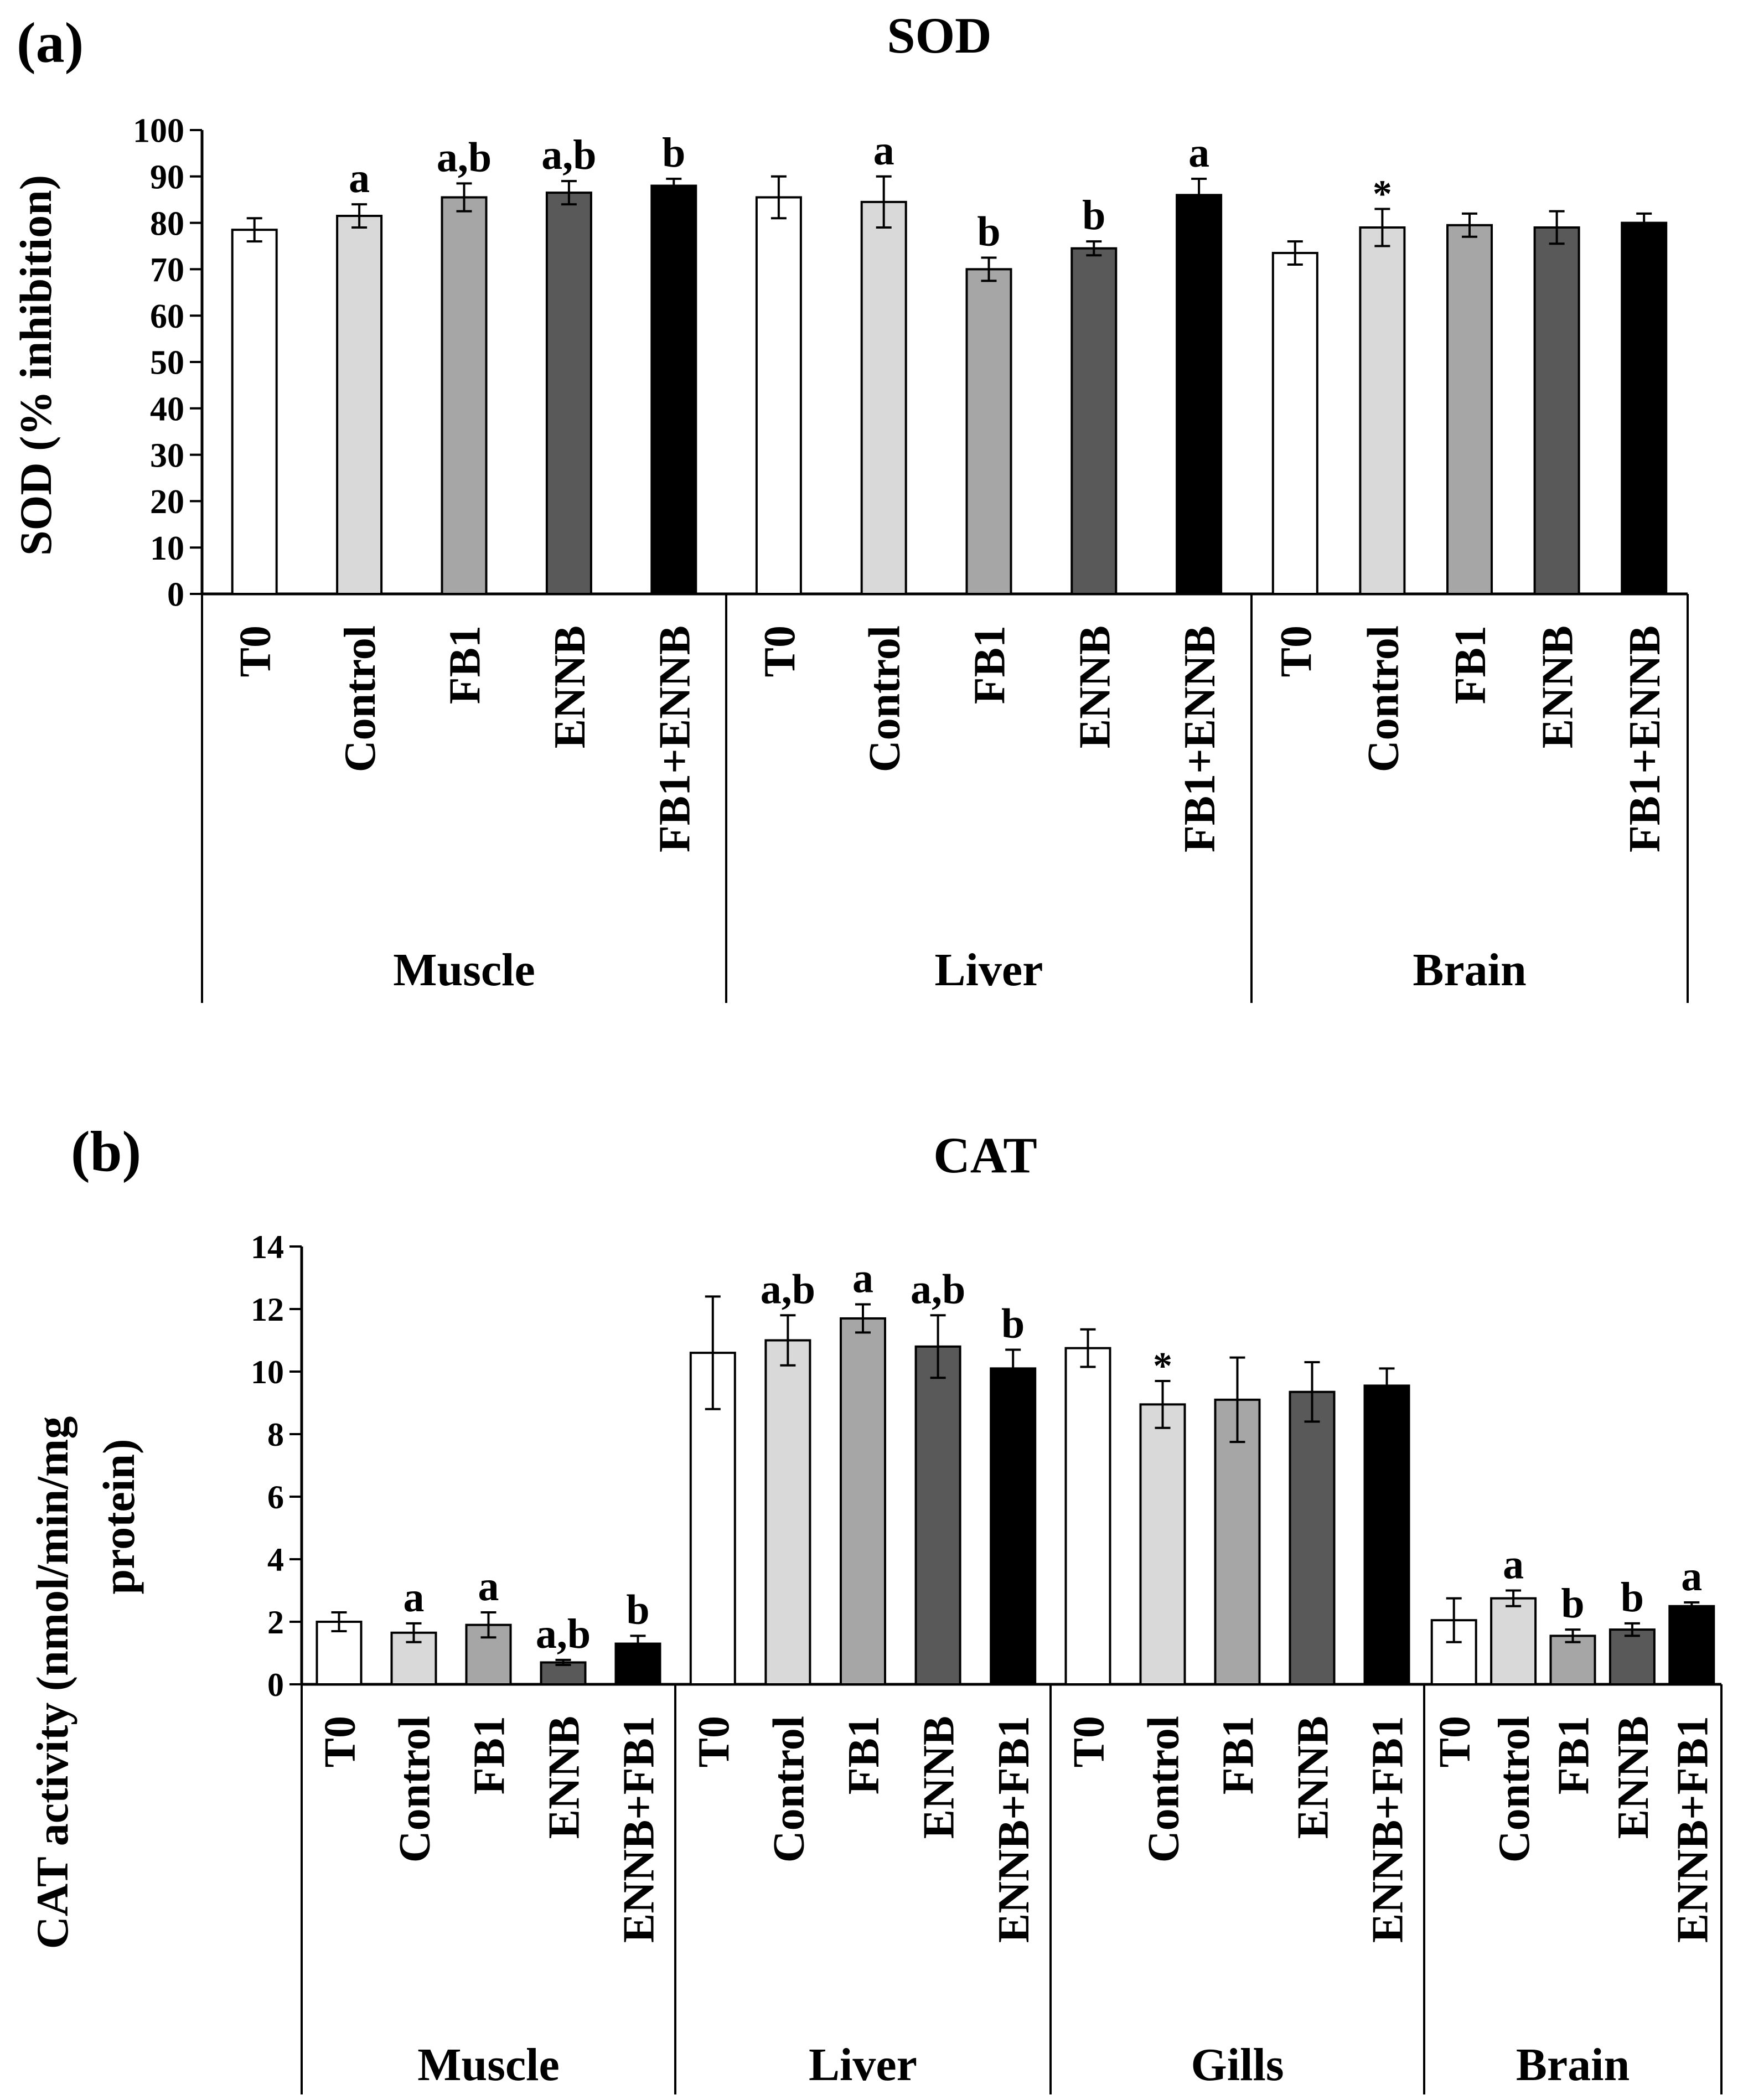  What do you see at coordinates (275, 1685) in the screenshot?
I see `y-tick-label-b: 0` at bounding box center [275, 1685].